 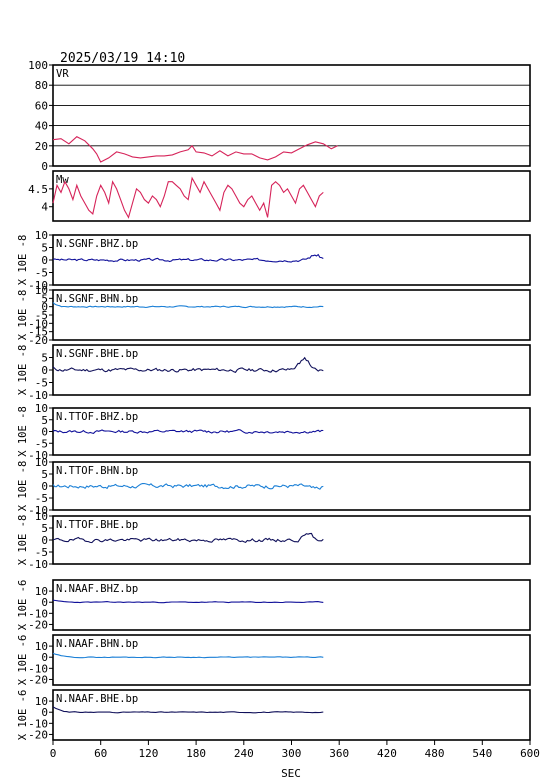 What do you see at coordinates (97, 299) in the screenshot?
I see `panel-label: N.SGNF.BHN.bp` at bounding box center [97, 299].